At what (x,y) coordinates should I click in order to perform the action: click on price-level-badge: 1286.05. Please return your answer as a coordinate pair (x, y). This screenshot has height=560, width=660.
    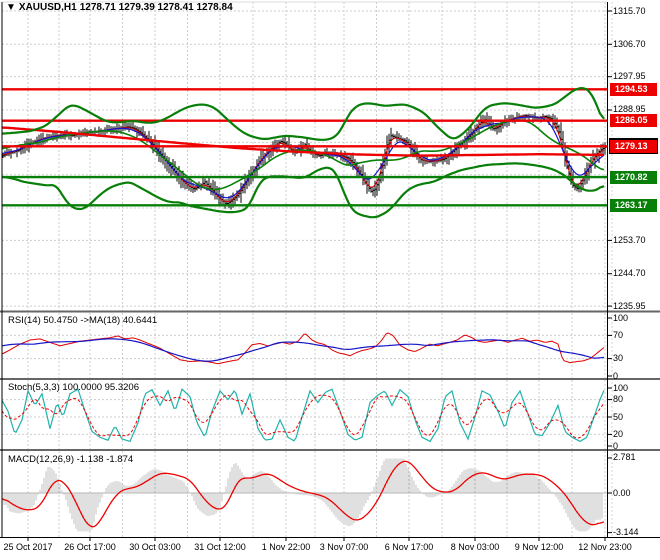
    Looking at the image, I should click on (633, 121).